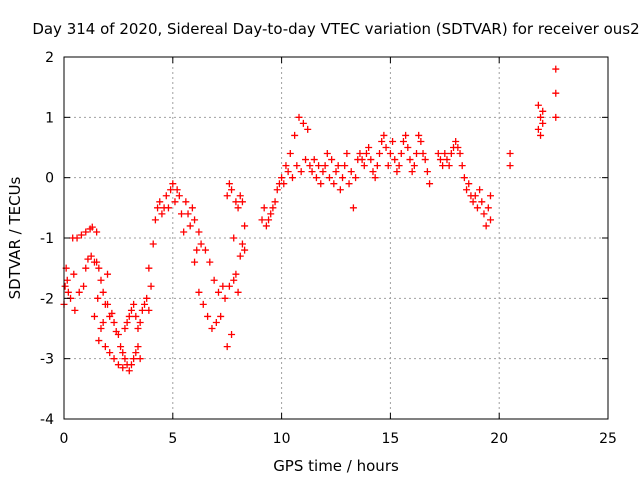  Describe the element at coordinates (47, 299) in the screenshot. I see `y-tick-label: -2` at that location.